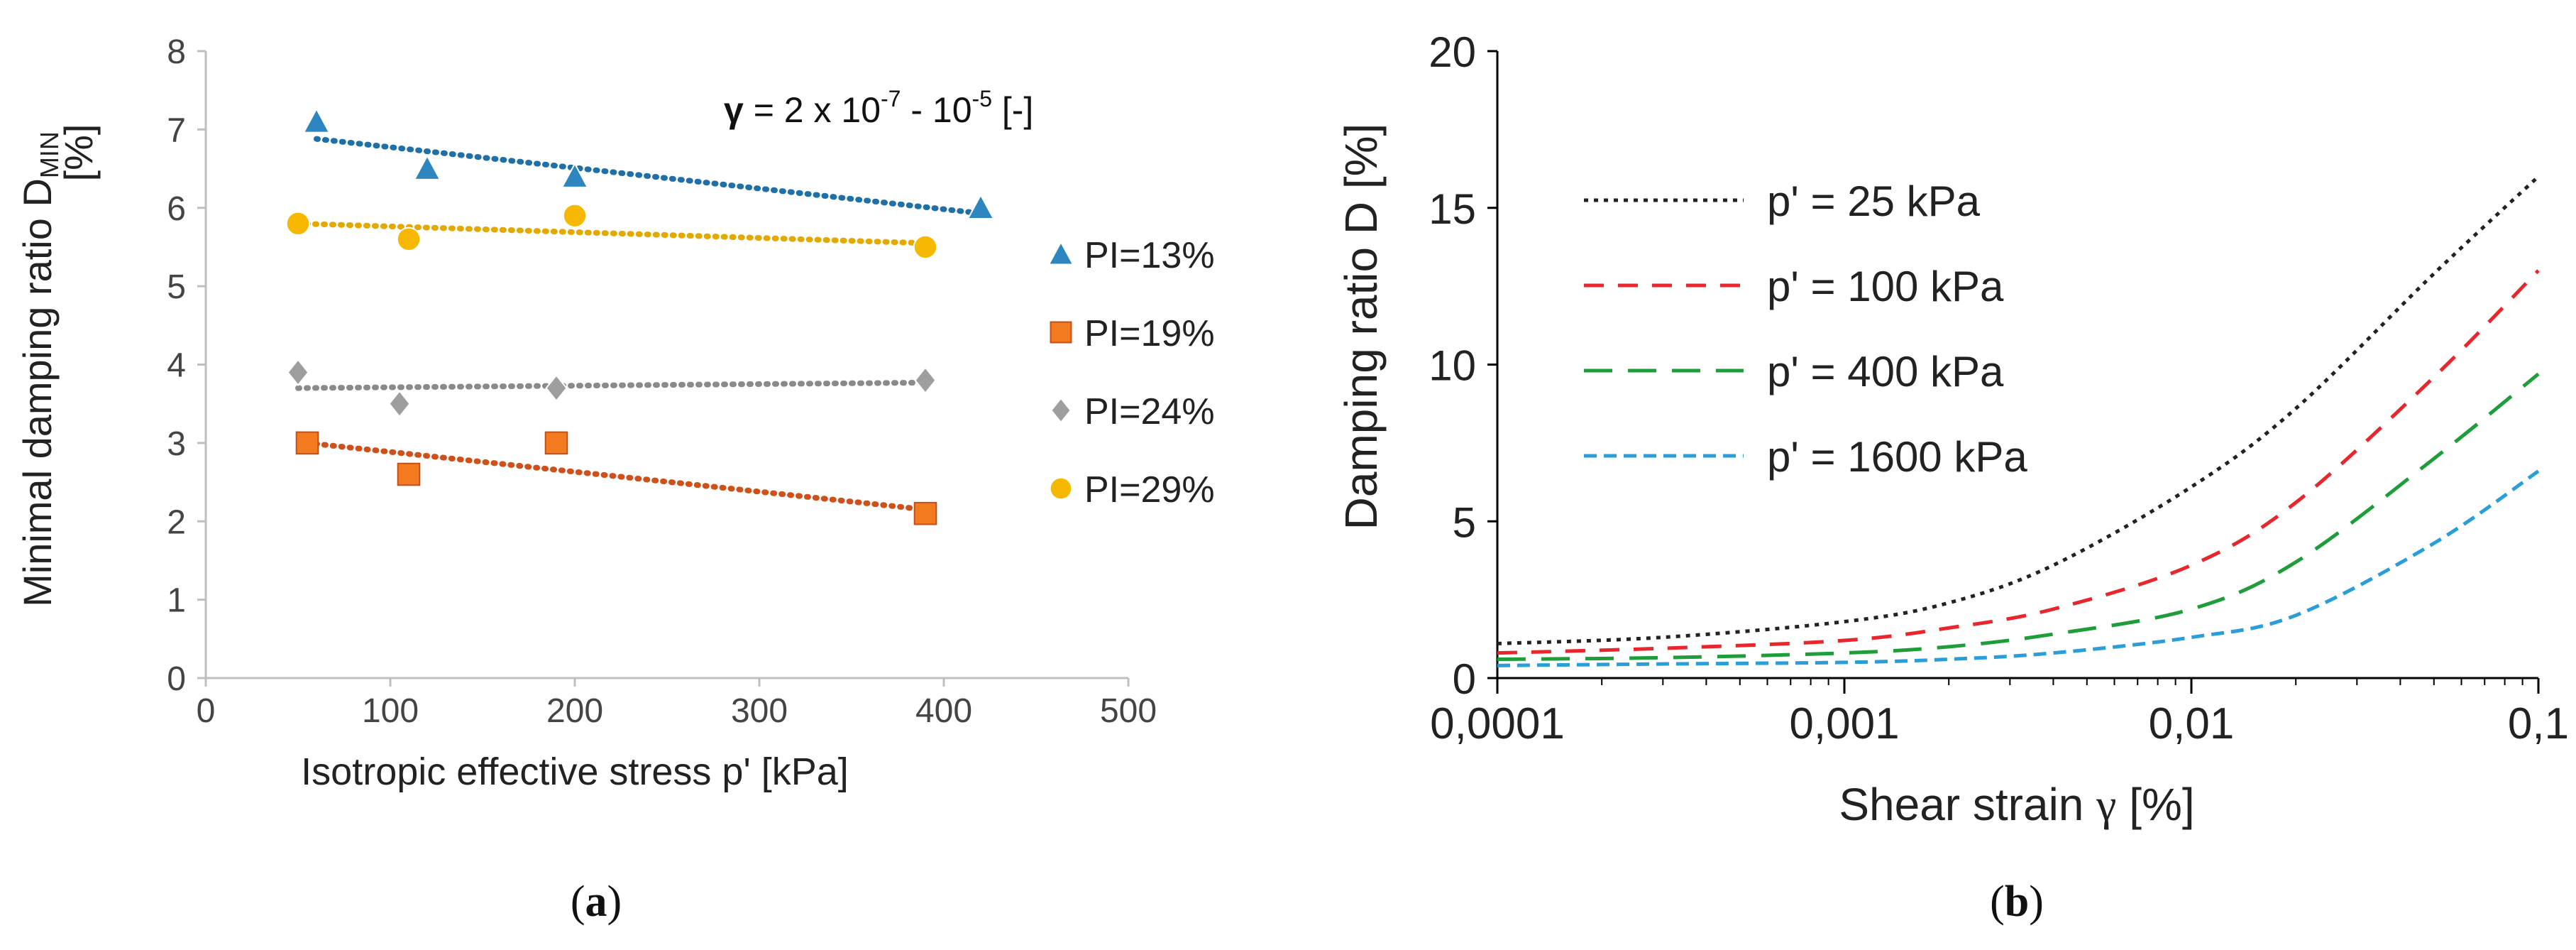 This screenshot has width=2576, height=950. I want to click on x-tick-label: 400, so click(943, 711).